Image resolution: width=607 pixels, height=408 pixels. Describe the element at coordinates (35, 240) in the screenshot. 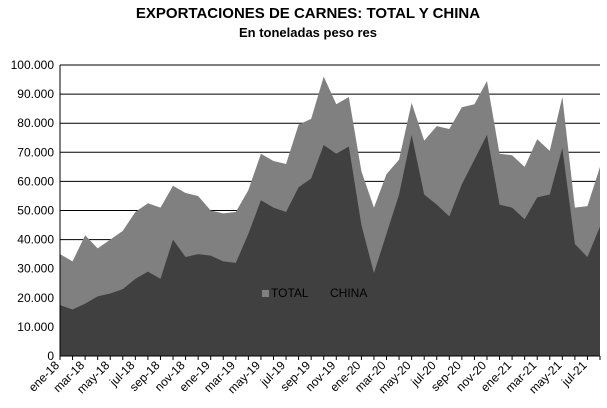

I see `y-tick-label: 40.000` at that location.